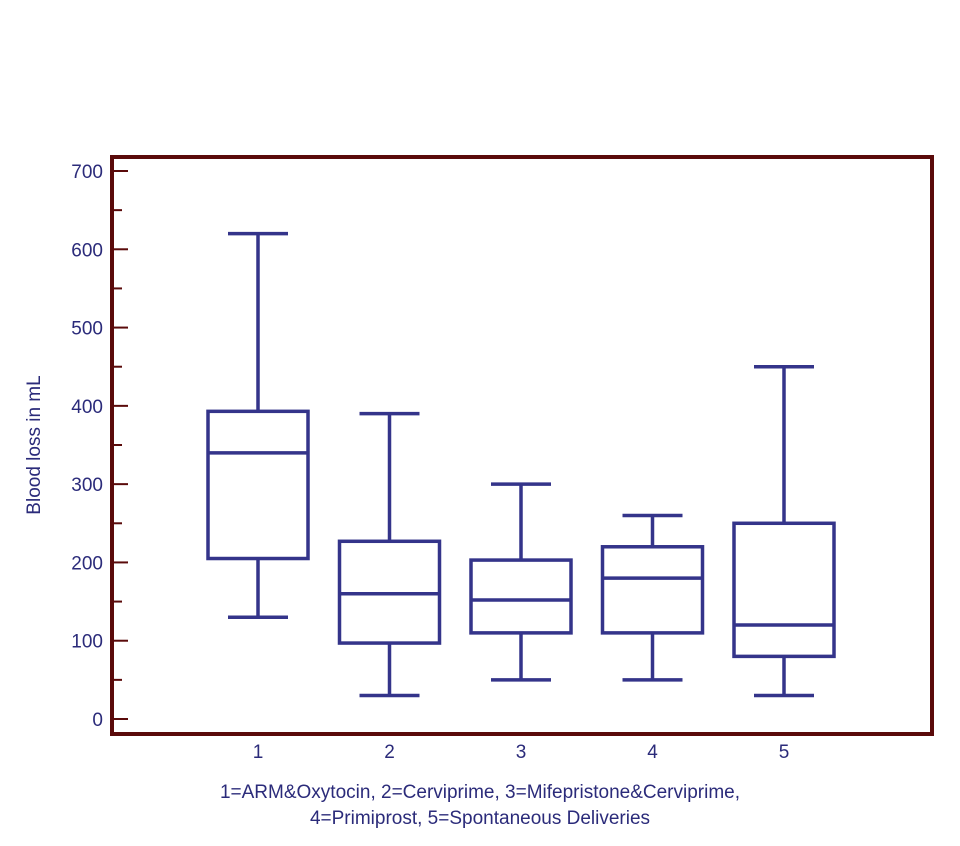 The height and width of the screenshot is (846, 960). Describe the element at coordinates (87, 642) in the screenshot. I see `y-tick-label: 100` at that location.